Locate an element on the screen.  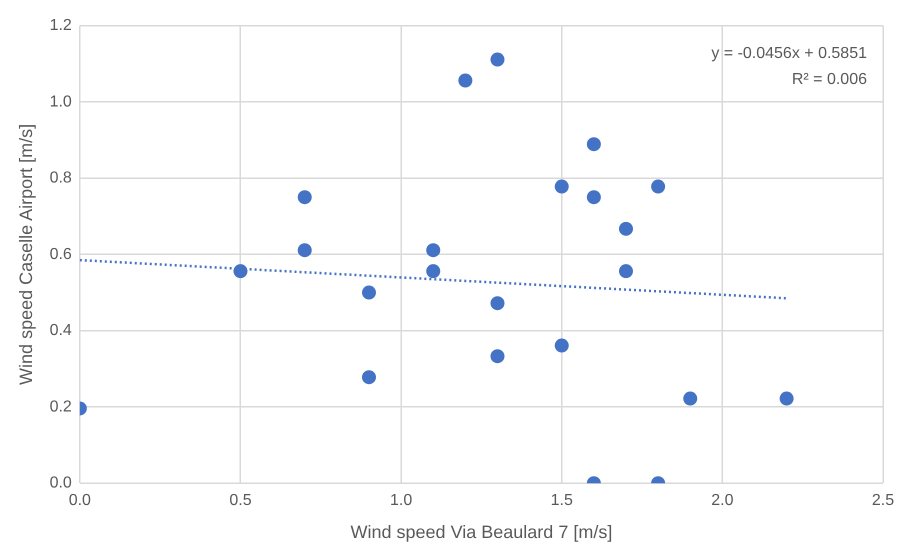
annotation: R² = 0.006 is located at coordinates (830, 79).